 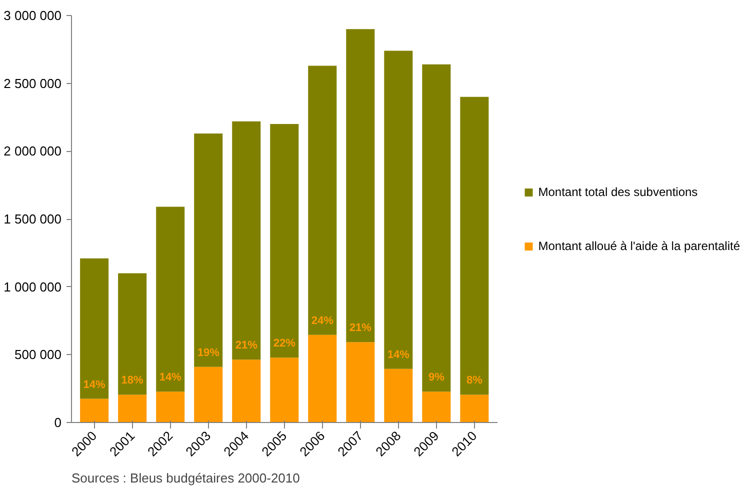 I want to click on y-tick-label: 500 000, so click(x=38, y=354).